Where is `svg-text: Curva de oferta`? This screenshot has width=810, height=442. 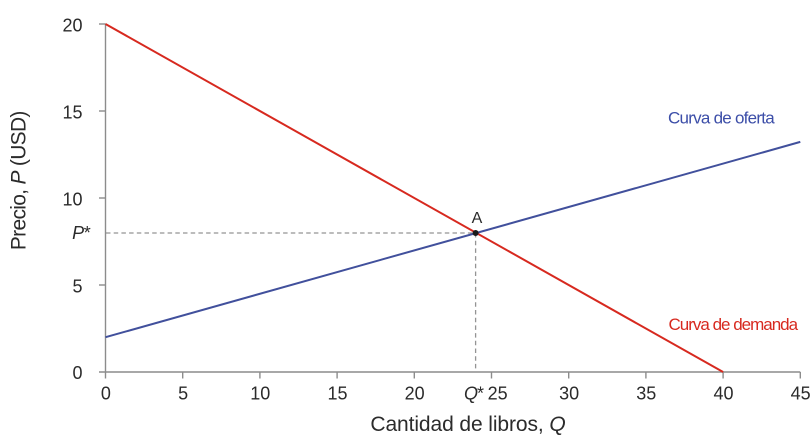
svg-text: Curva de oferta is located at coordinates (721, 118).